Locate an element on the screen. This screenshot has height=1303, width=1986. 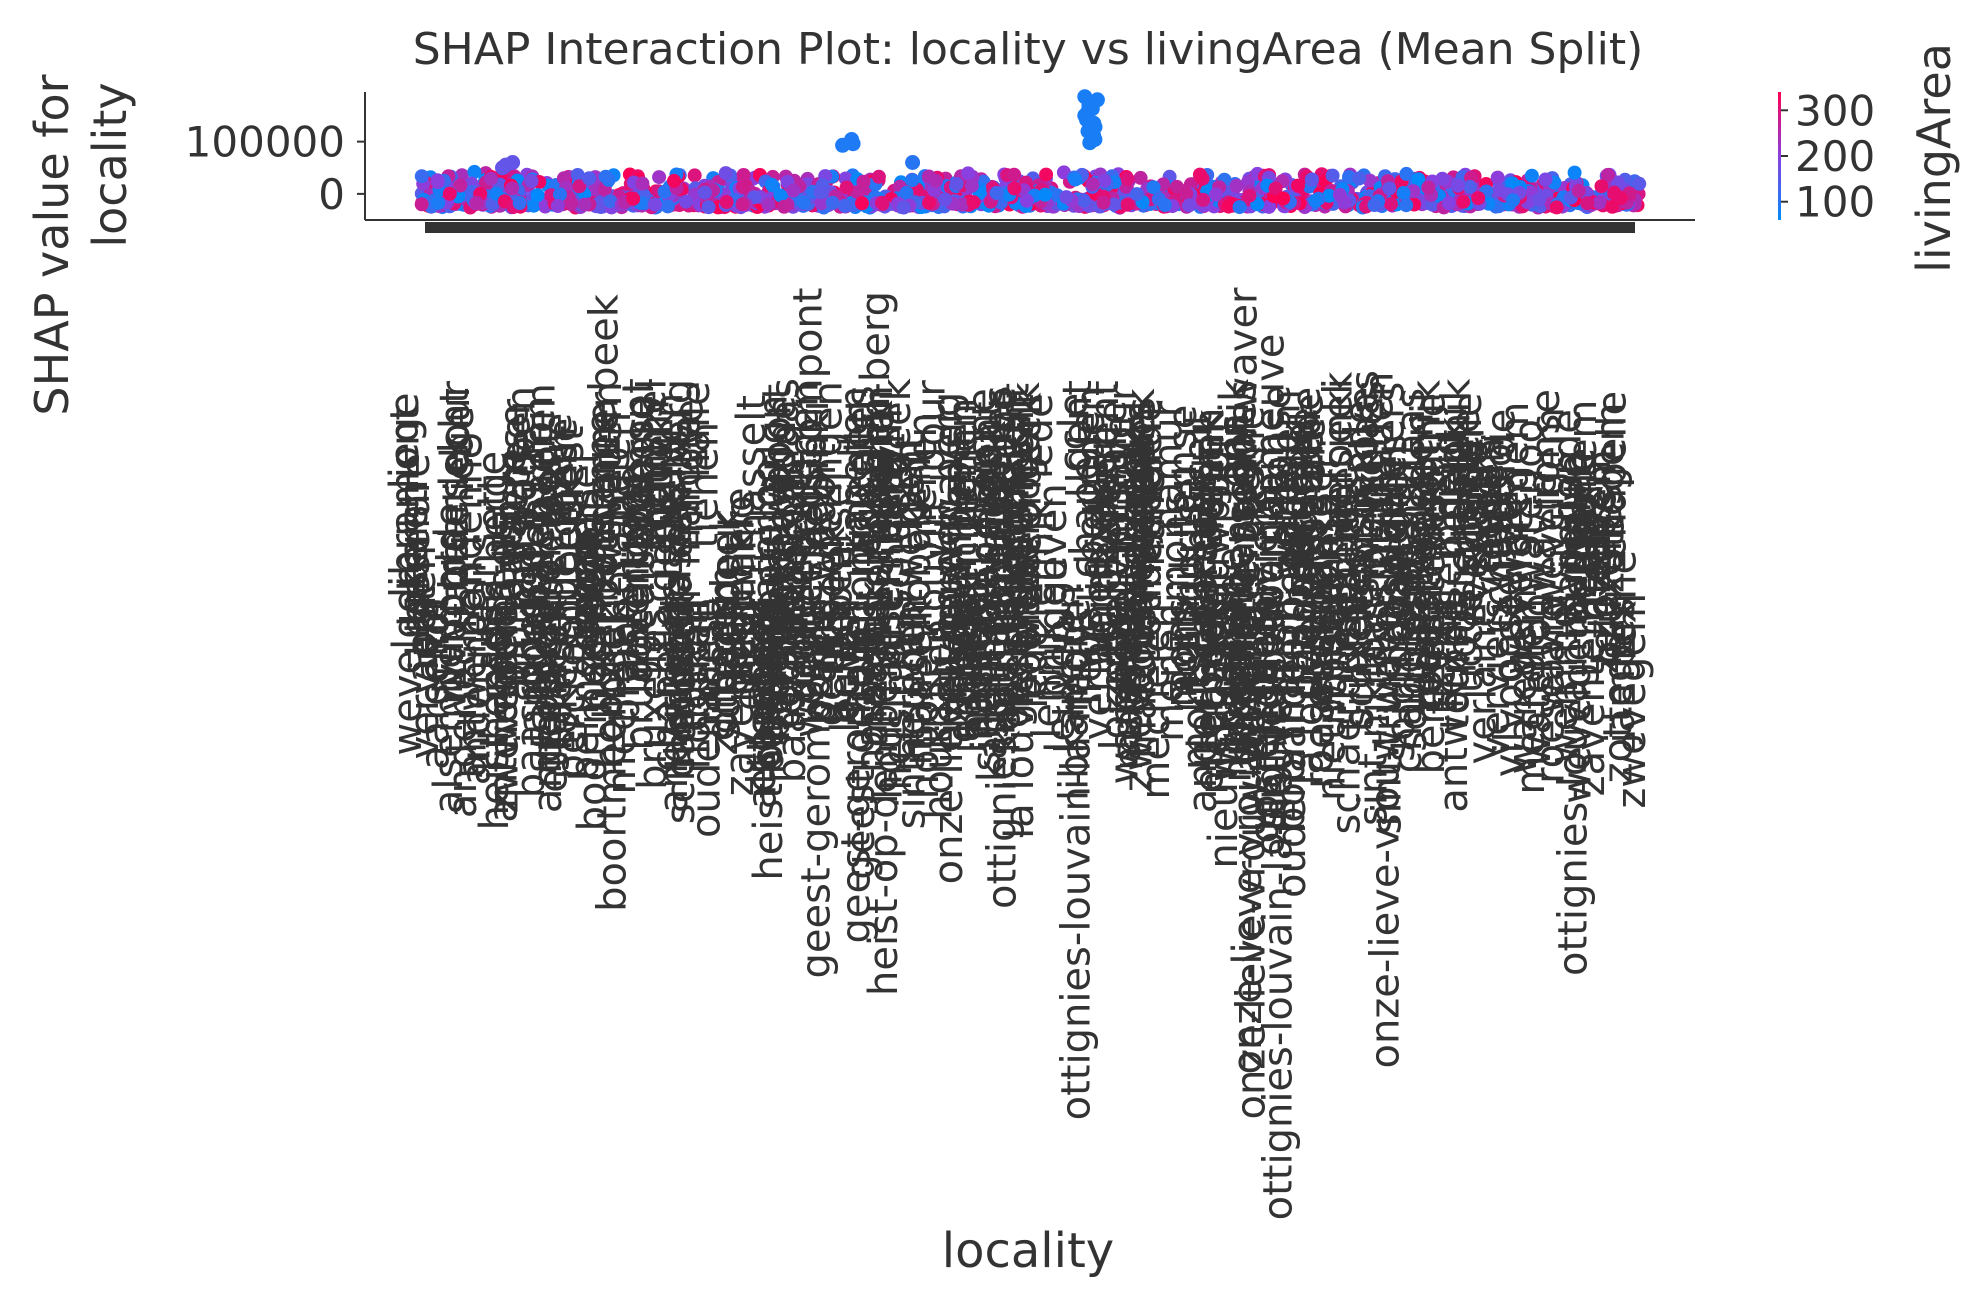
x-tick-label-visible: soignies is located at coordinates (1393, 516).